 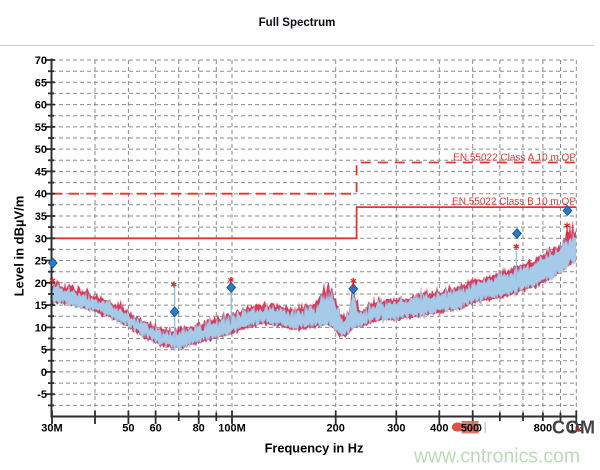 What do you see at coordinates (41, 306) in the screenshot?
I see `svg-text: 15` at bounding box center [41, 306].